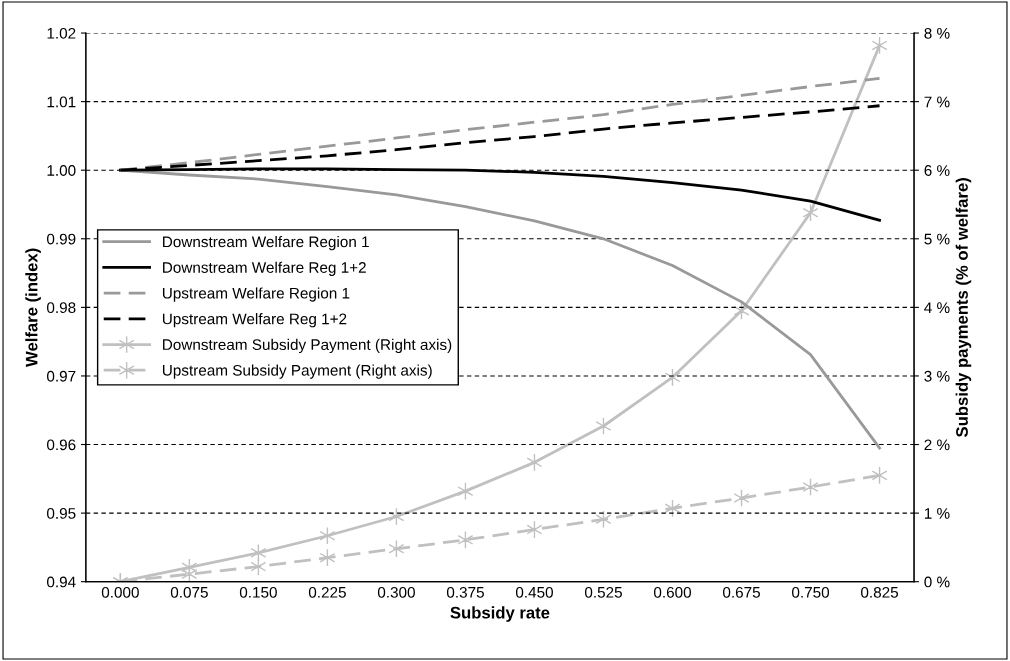 The width and height of the screenshot is (1010, 661). I want to click on y-tick-label: 1.02, so click(61, 33).